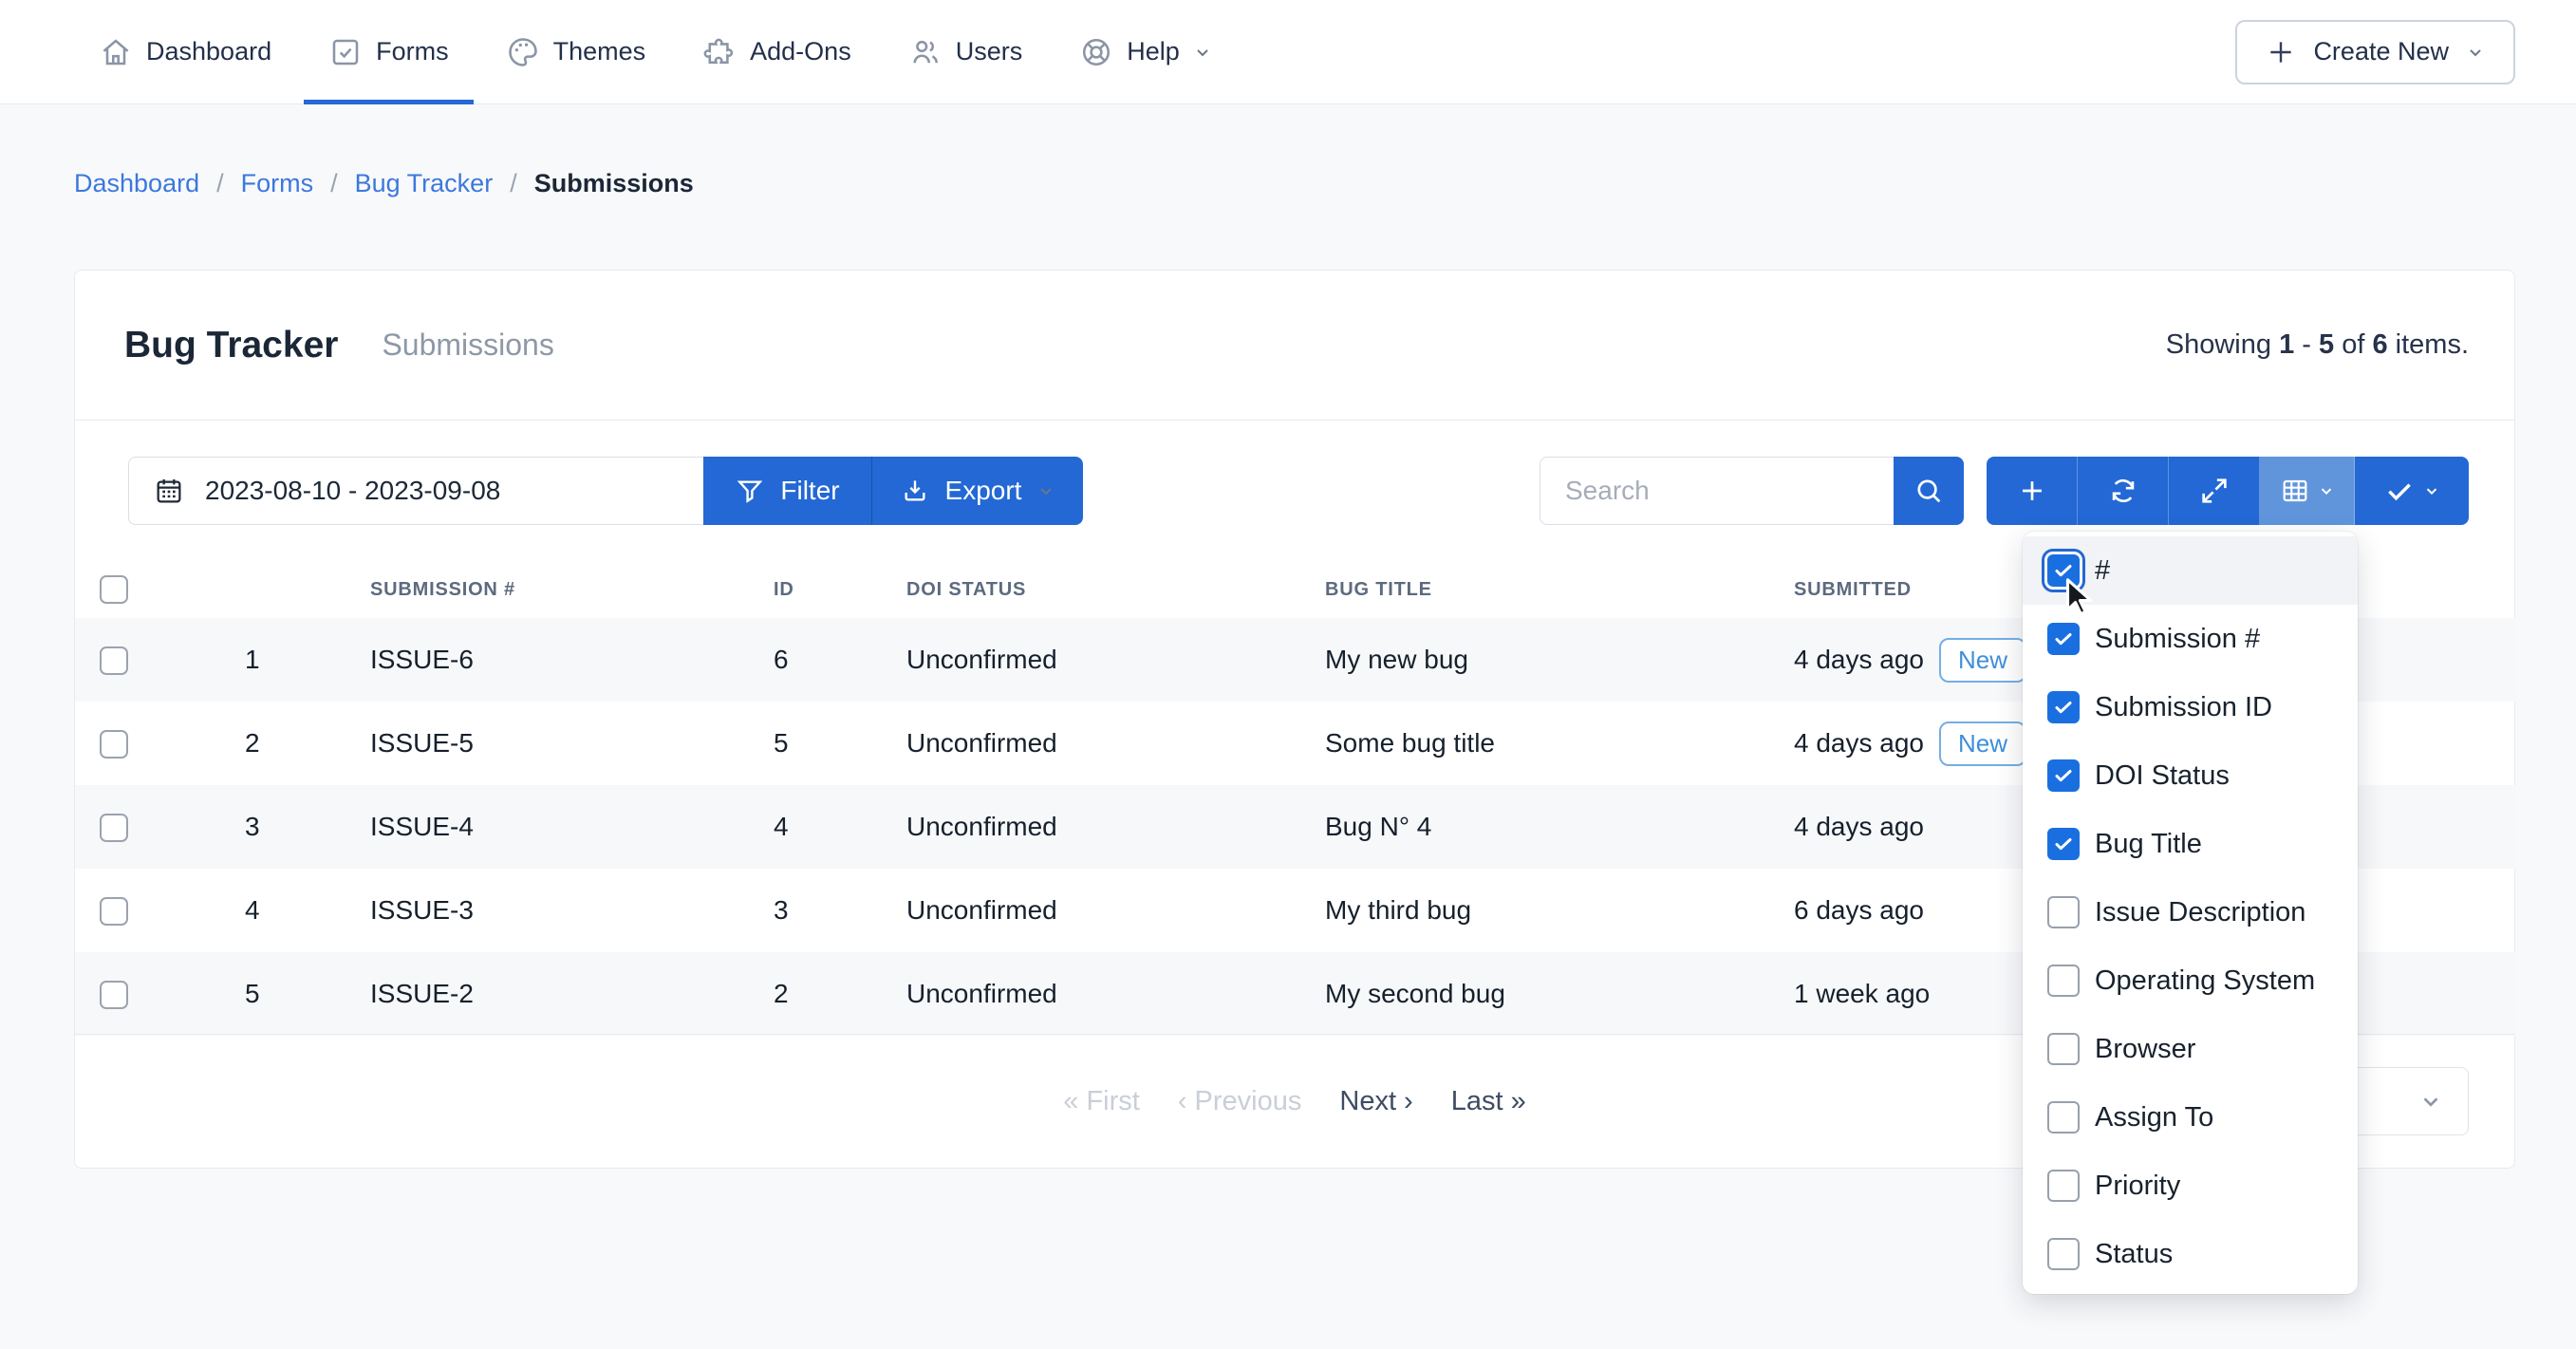 This screenshot has width=2576, height=1349. I want to click on create-new-button: Create New, so click(2375, 51).